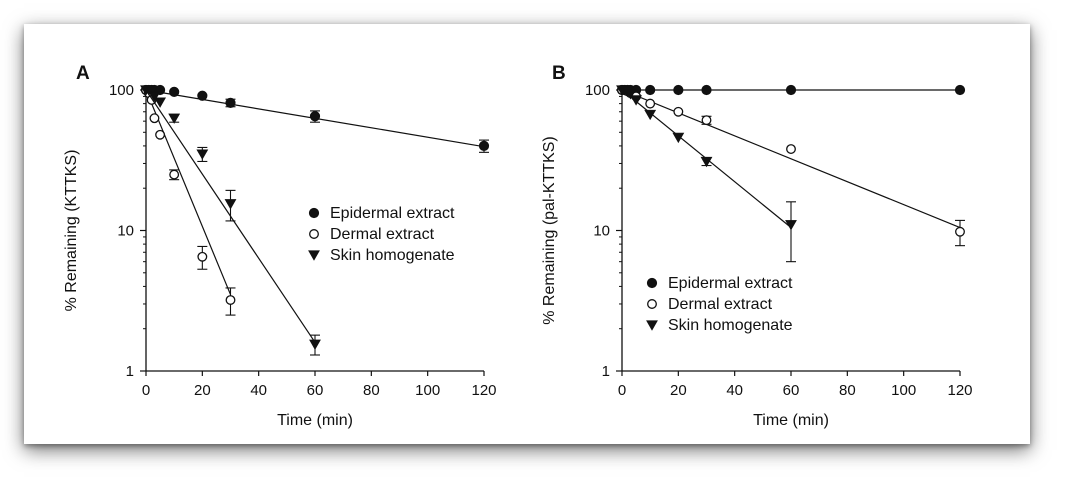 The height and width of the screenshot is (495, 1080). Describe the element at coordinates (71, 231) in the screenshot. I see `y-axis-label: % Remaining (KTTKS)` at that location.